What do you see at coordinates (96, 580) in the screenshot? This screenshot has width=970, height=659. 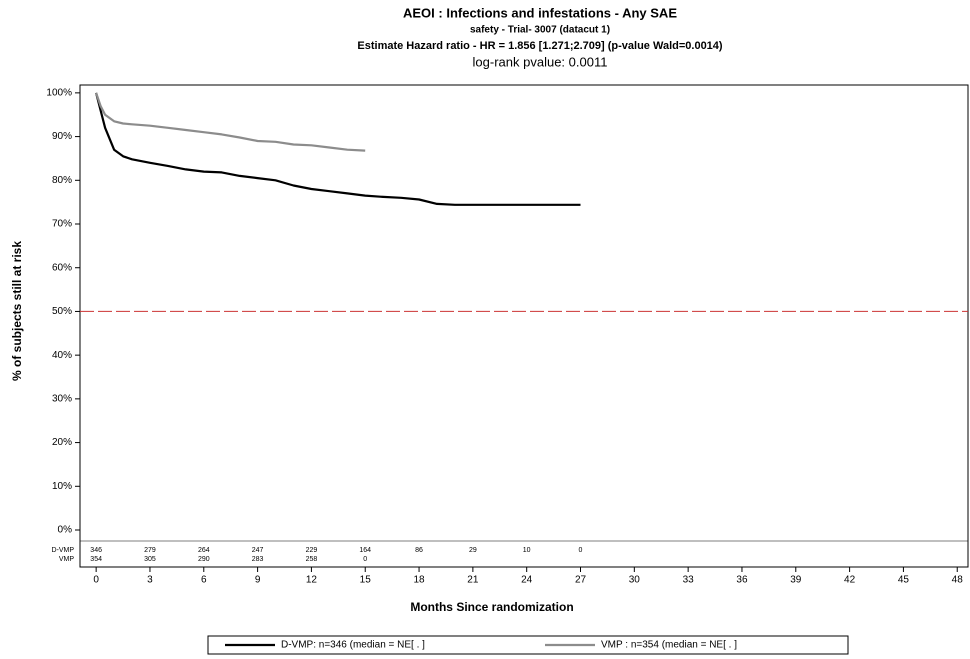 I see `x-tick-label: 0` at bounding box center [96, 580].